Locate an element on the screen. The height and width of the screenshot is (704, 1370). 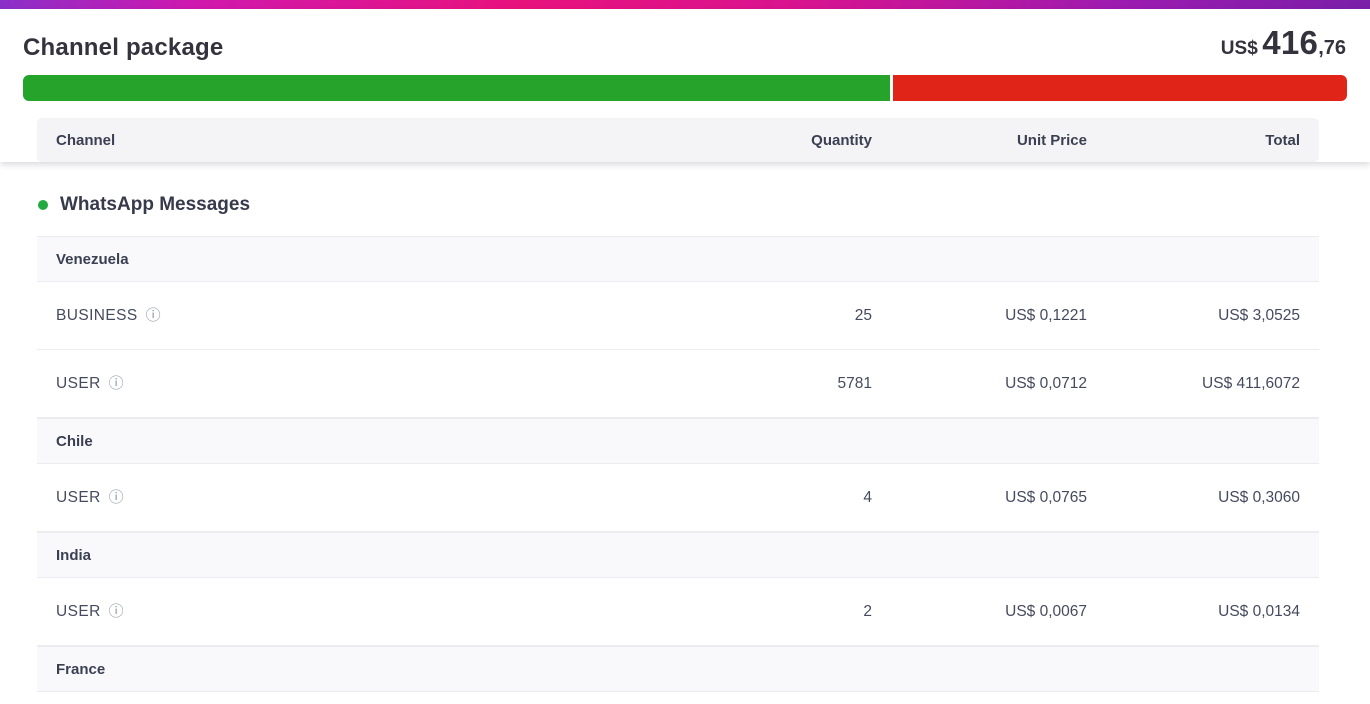
channel-type-label: BUSINESS is located at coordinates (97, 315).